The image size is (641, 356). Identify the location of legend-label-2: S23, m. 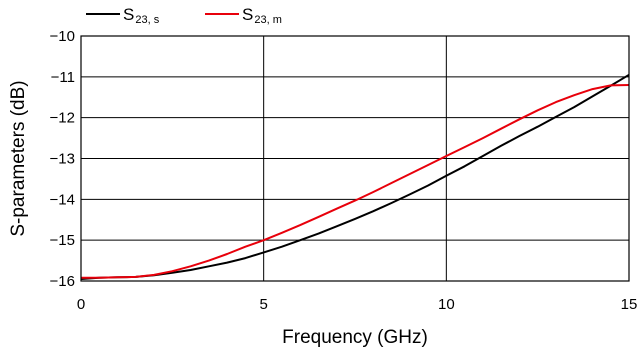
(262, 15).